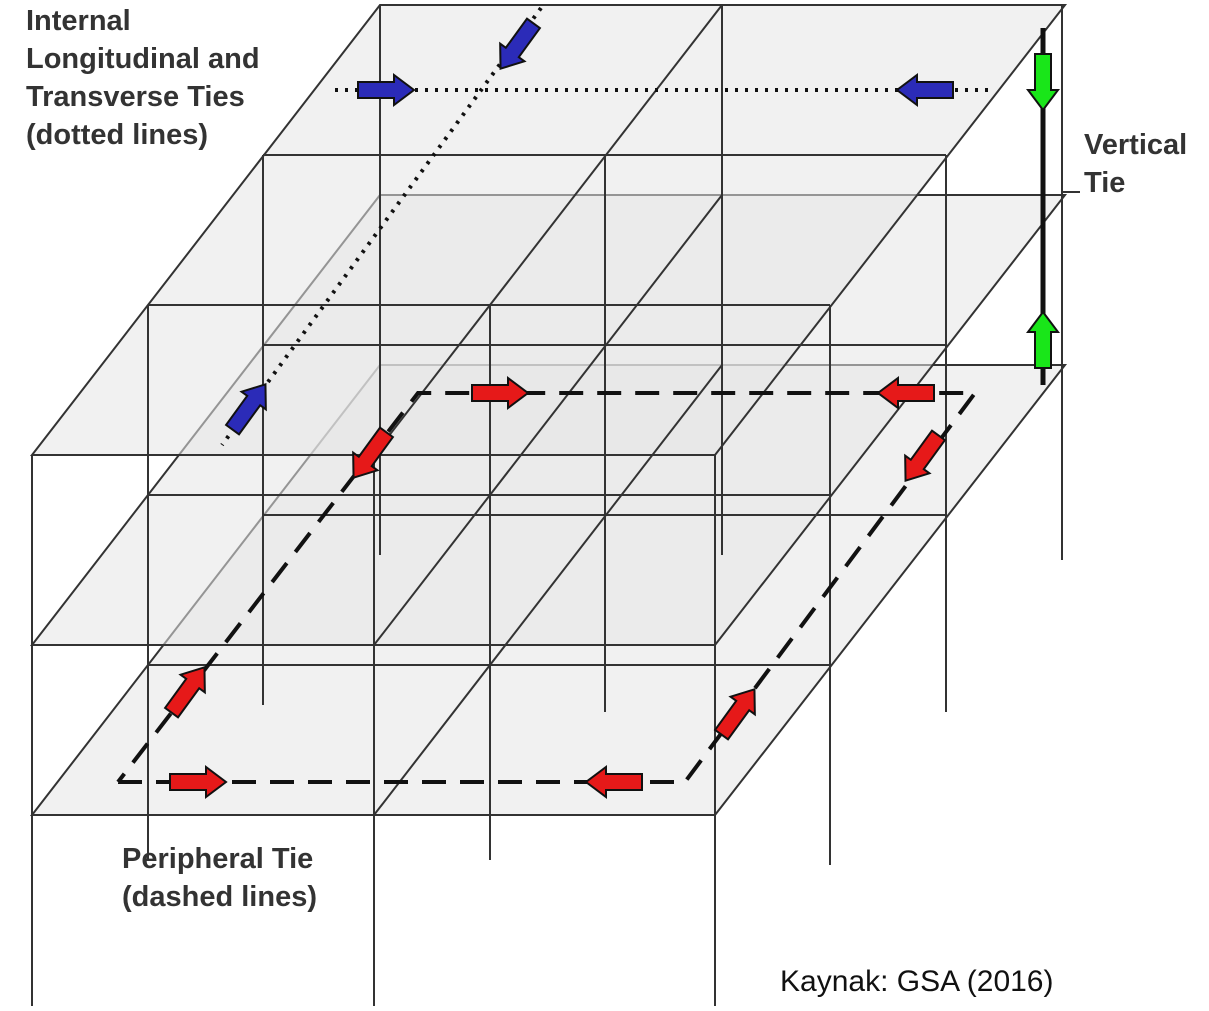 Image resolution: width=1209 pixels, height=1011 pixels. Describe the element at coordinates (1043, 82) in the screenshot. I see `arrow-down-icon` at that location.